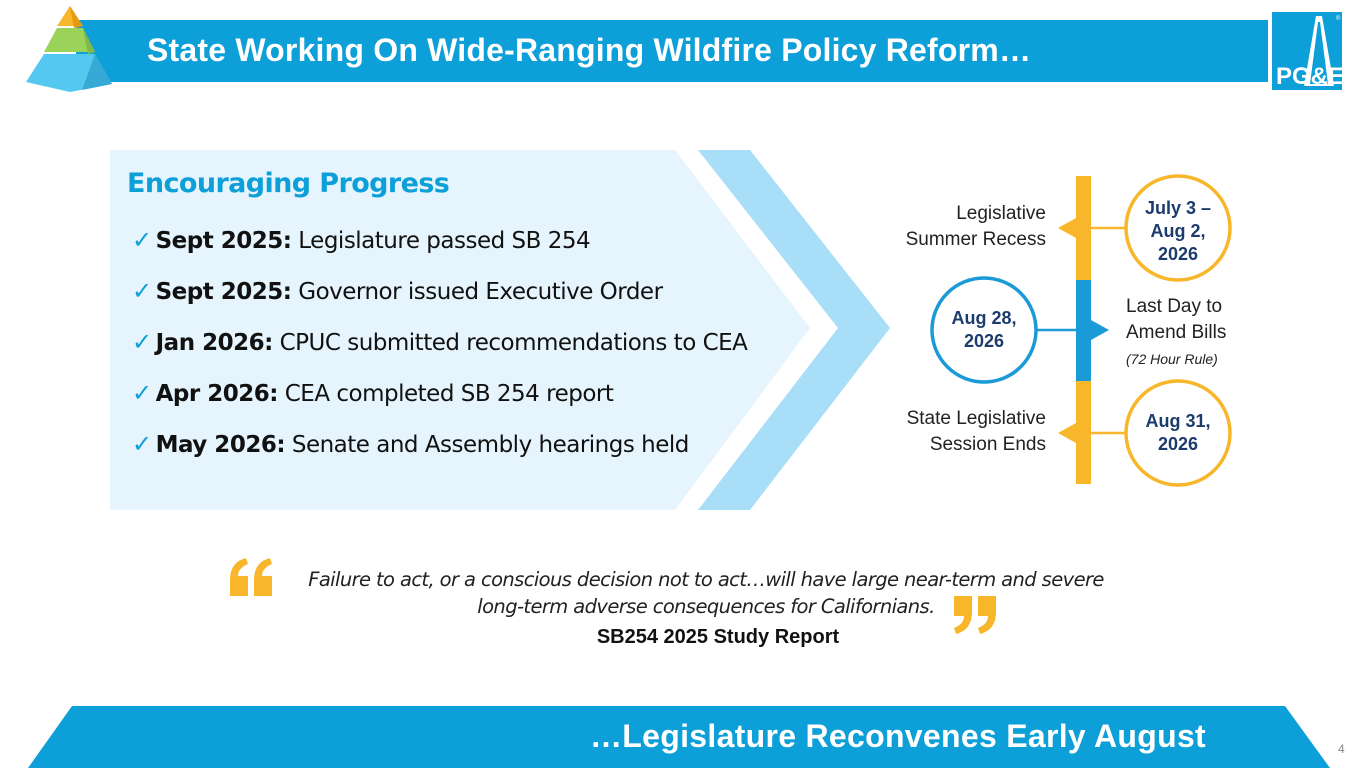 The height and width of the screenshot is (768, 1365). I want to click on svg-text: PG&E, so click(1309, 76).